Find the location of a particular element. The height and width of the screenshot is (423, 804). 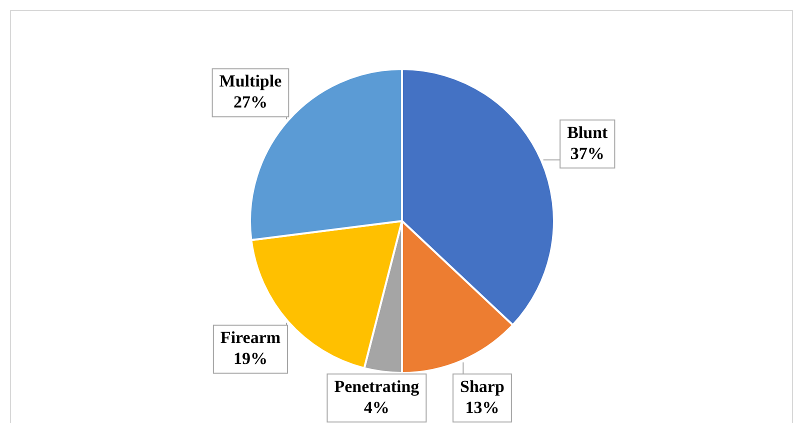

data-label: 37% is located at coordinates (587, 153).